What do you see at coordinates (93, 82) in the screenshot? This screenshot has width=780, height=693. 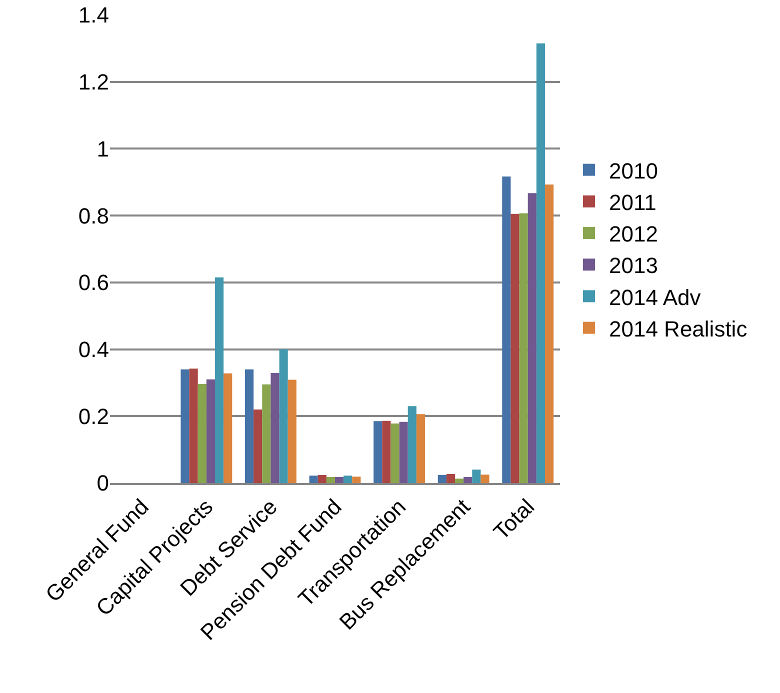 I see `y-tick-label: 1.2` at bounding box center [93, 82].